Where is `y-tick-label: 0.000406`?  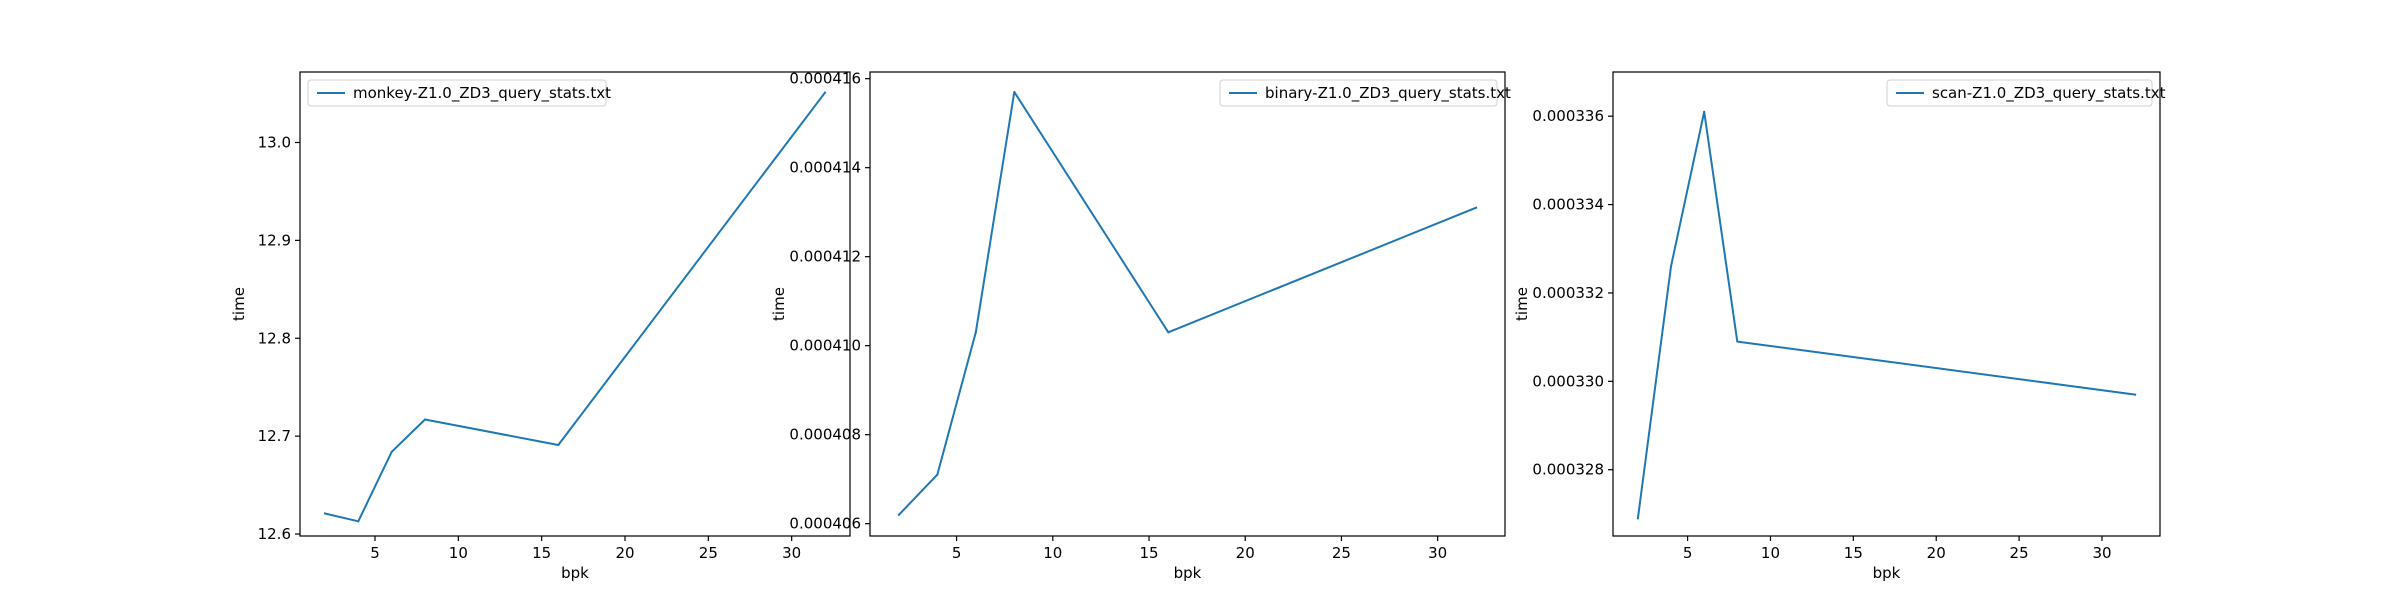
y-tick-label: 0.000406 is located at coordinates (825, 524).